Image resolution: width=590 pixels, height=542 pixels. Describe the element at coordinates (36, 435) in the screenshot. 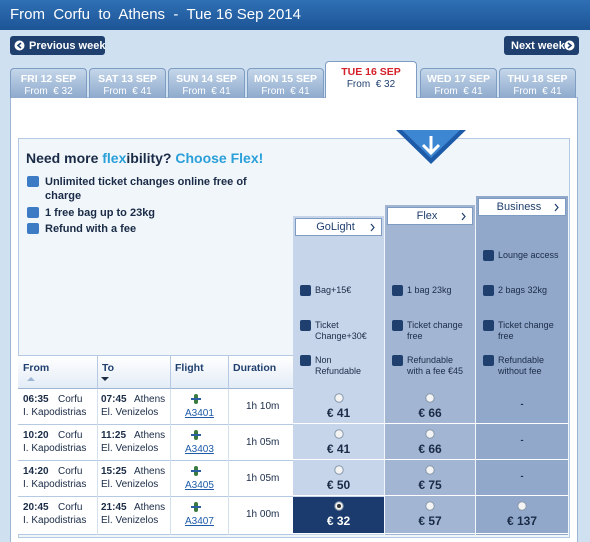

I see `departure-time: 10:20` at that location.